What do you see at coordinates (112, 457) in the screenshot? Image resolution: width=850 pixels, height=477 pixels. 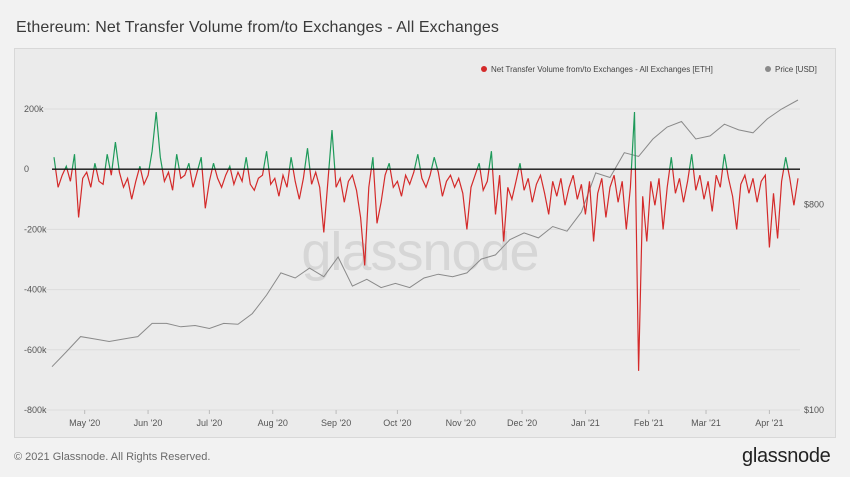 I see `copyright-text: © 2021 Glassnode. All Rights Reserved.` at bounding box center [112, 457].